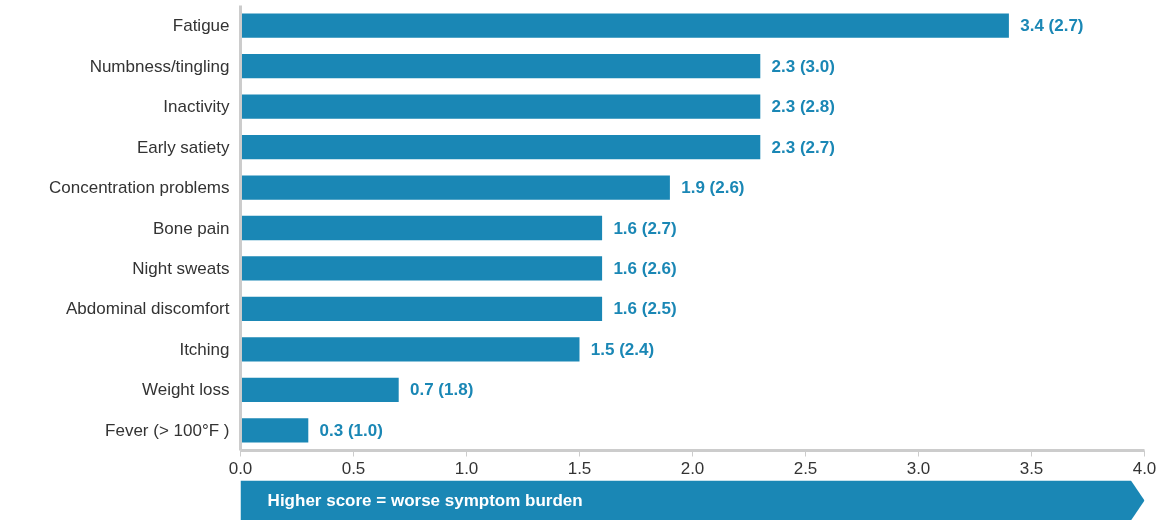  Describe the element at coordinates (645, 228) in the screenshot. I see `data-label: 1.6 (2.7)` at that location.